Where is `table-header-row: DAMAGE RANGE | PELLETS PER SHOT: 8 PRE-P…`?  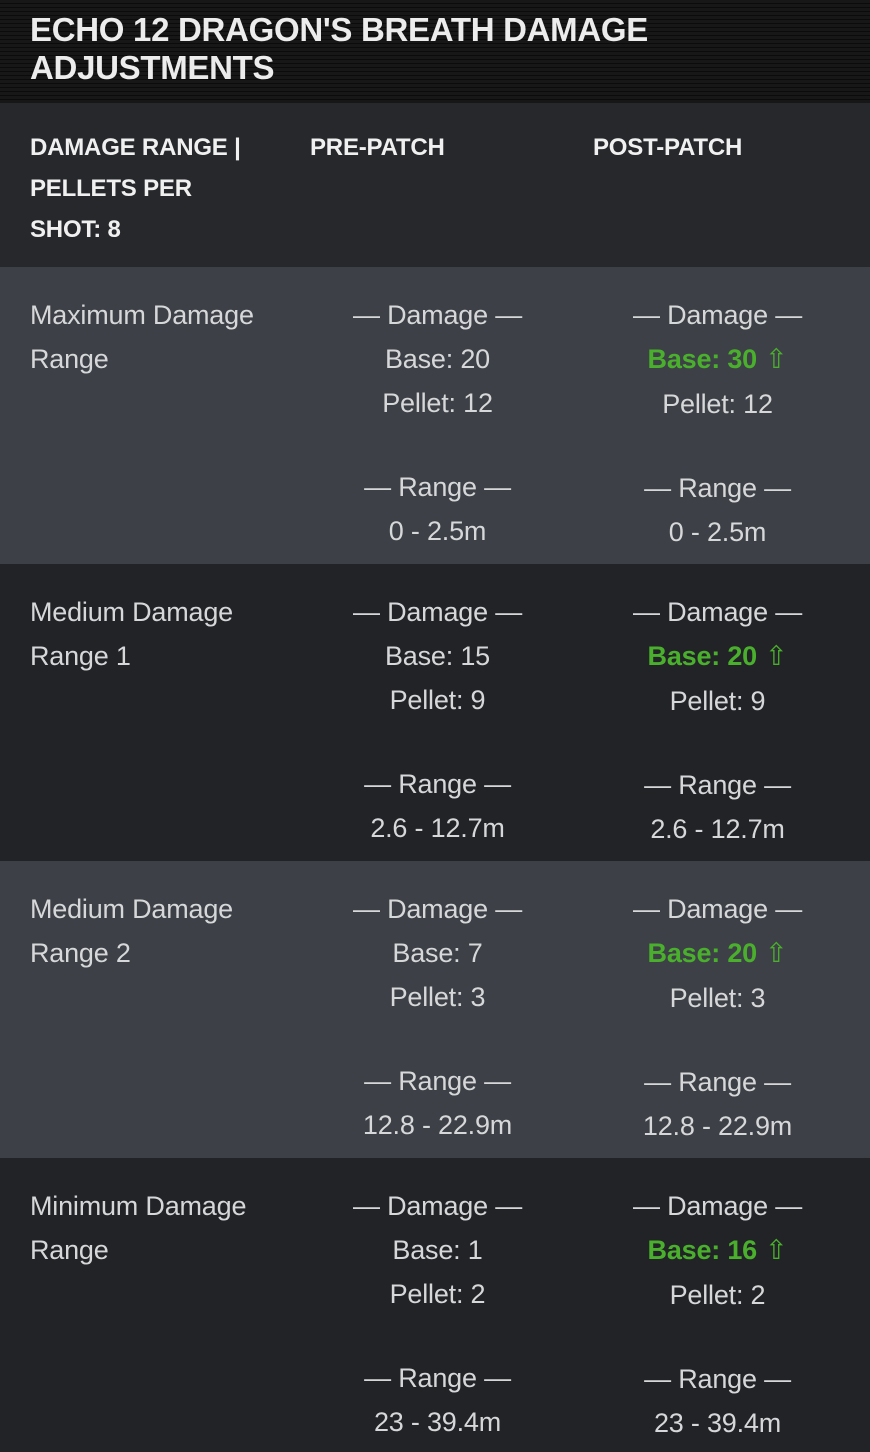 table-header-row: DAMAGE RANGE | PELLETS PER SHOT: 8 PRE-P… is located at coordinates (435, 185).